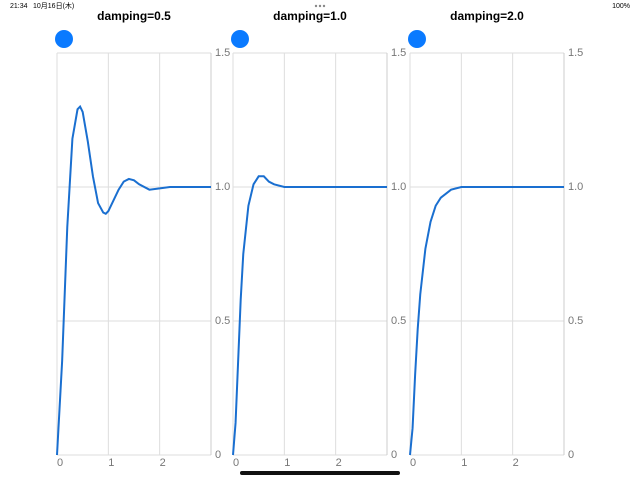  What do you see at coordinates (134, 16) in the screenshot?
I see `chart-title: damping=0.5` at bounding box center [134, 16].